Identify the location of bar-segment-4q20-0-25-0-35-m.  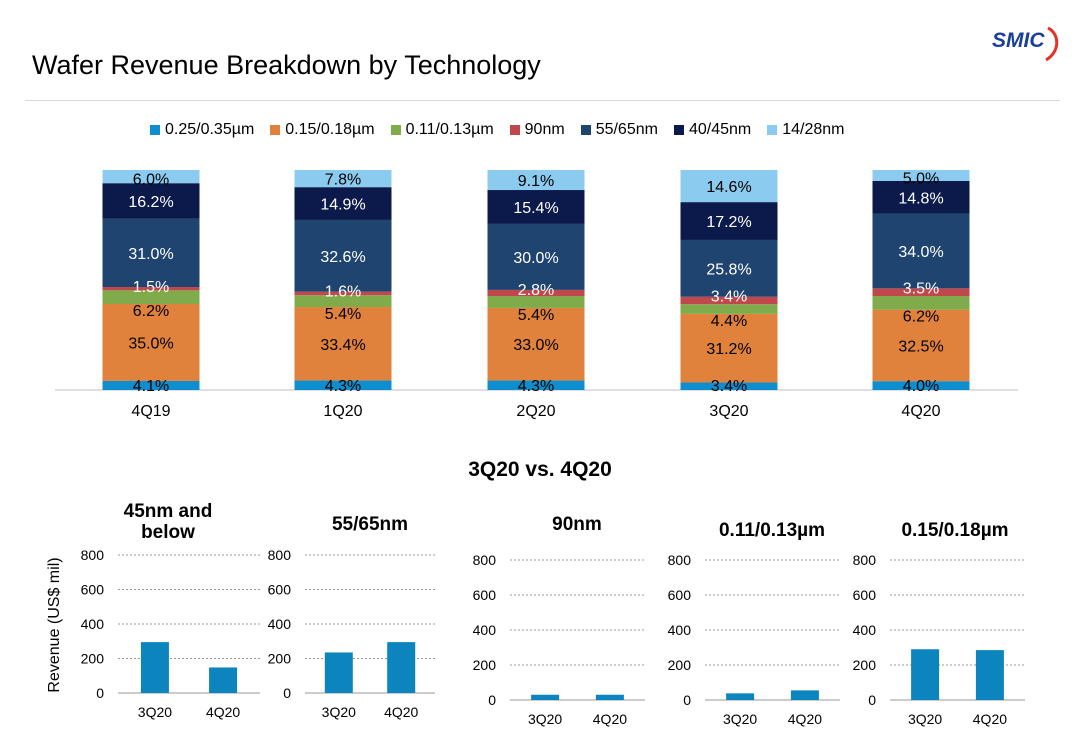
(921, 385).